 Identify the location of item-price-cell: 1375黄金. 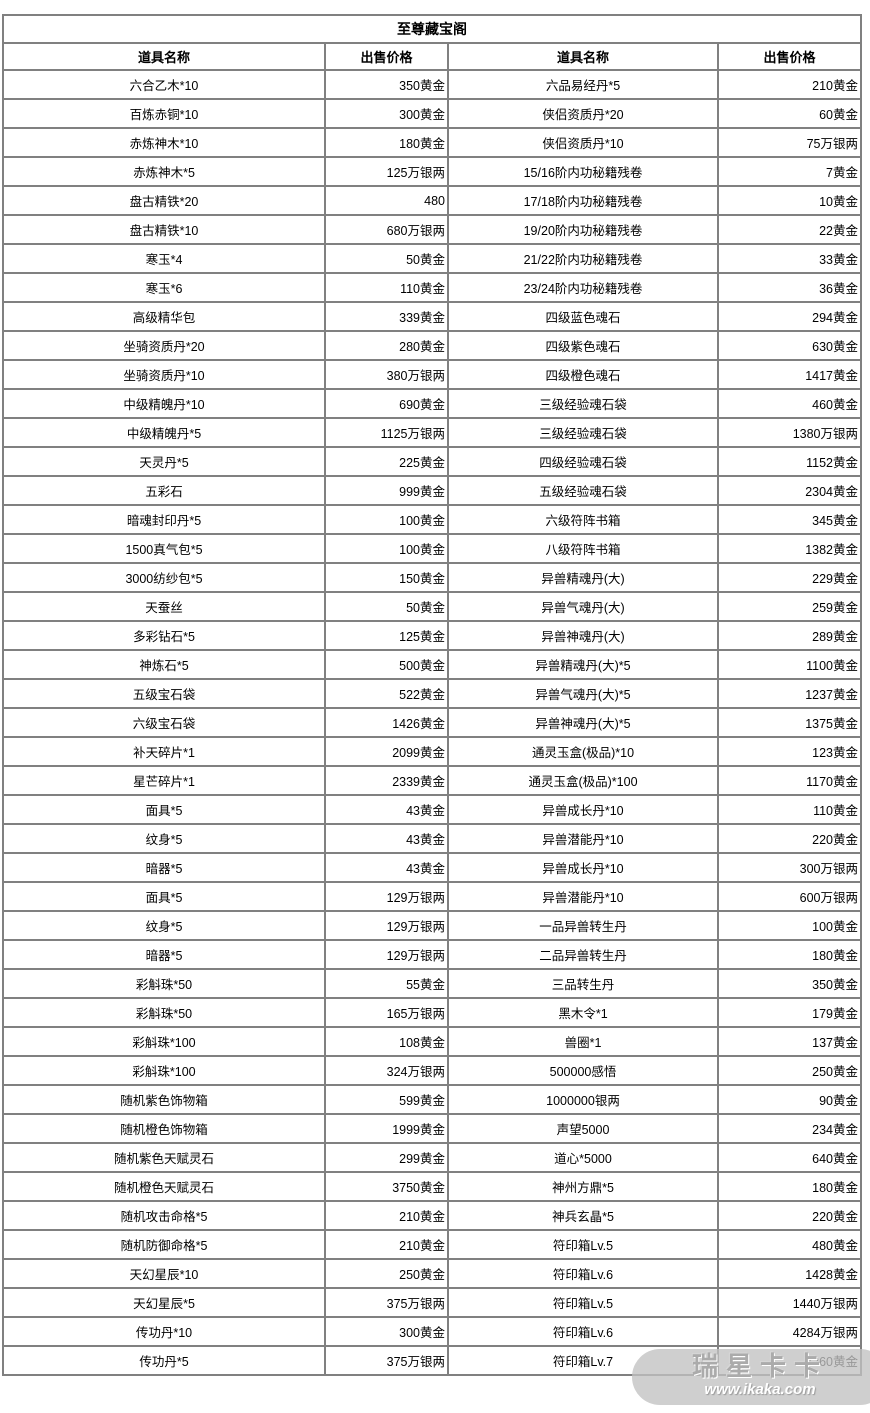
(789, 722).